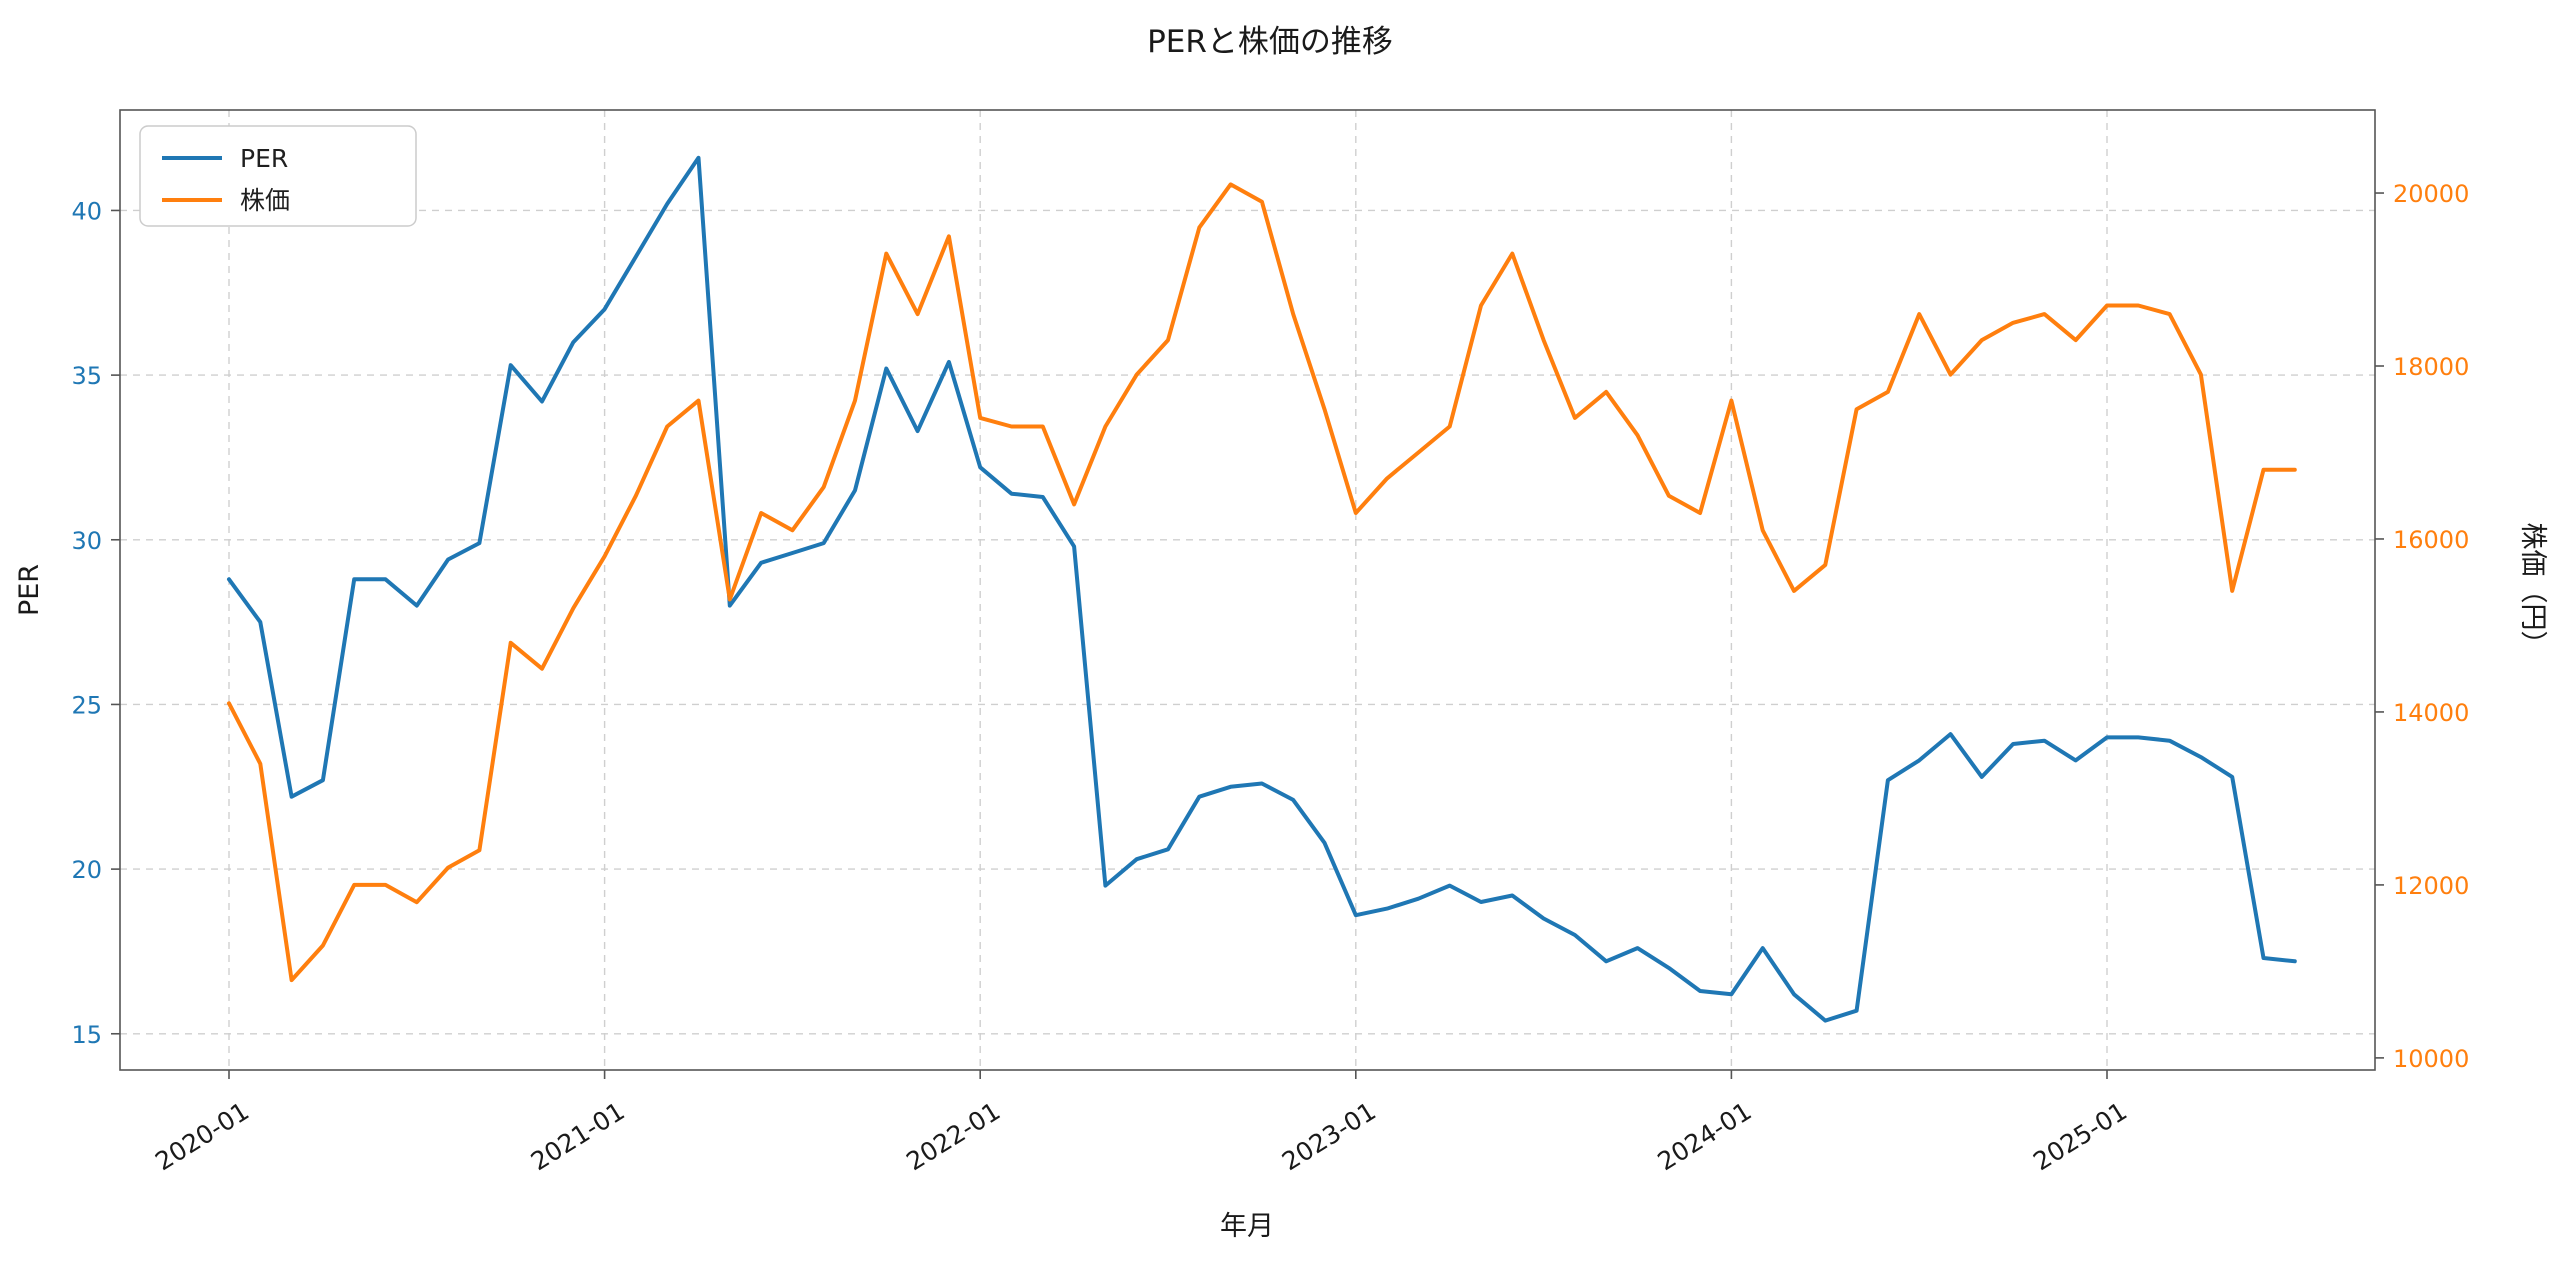 This screenshot has width=2560, height=1269. Describe the element at coordinates (264, 158) in the screenshot. I see `legend-label-per: PER` at that location.